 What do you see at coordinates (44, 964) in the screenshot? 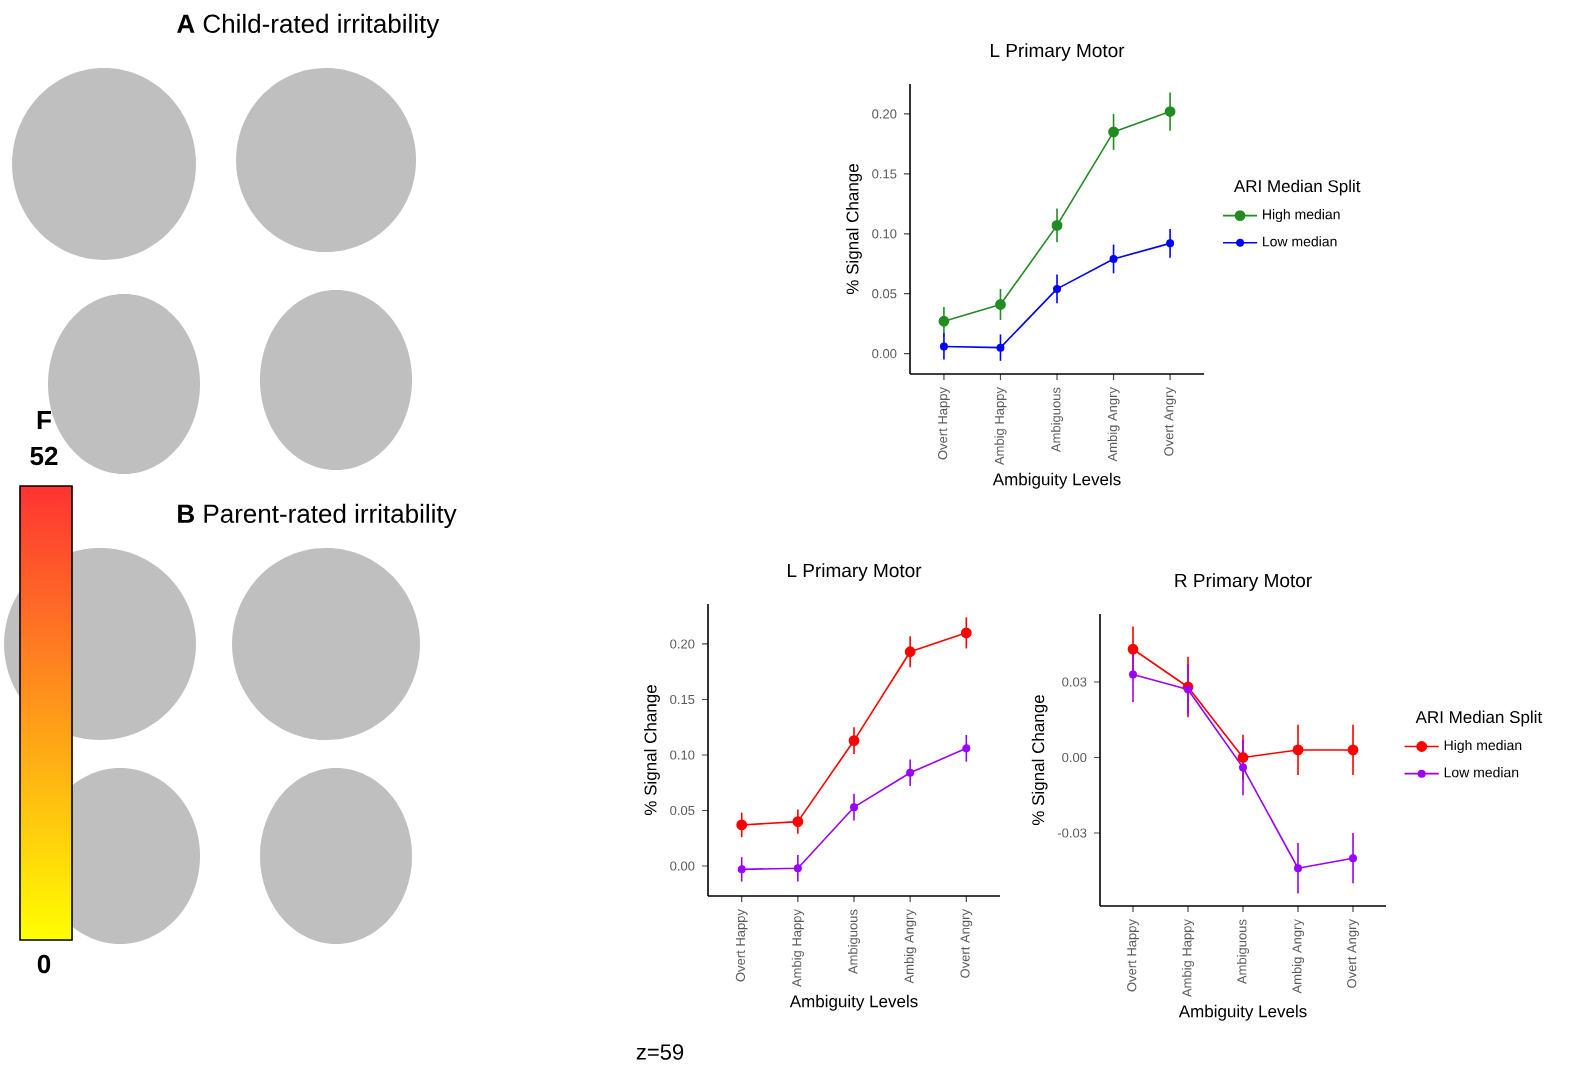
I see `text: 0` at bounding box center [44, 964].